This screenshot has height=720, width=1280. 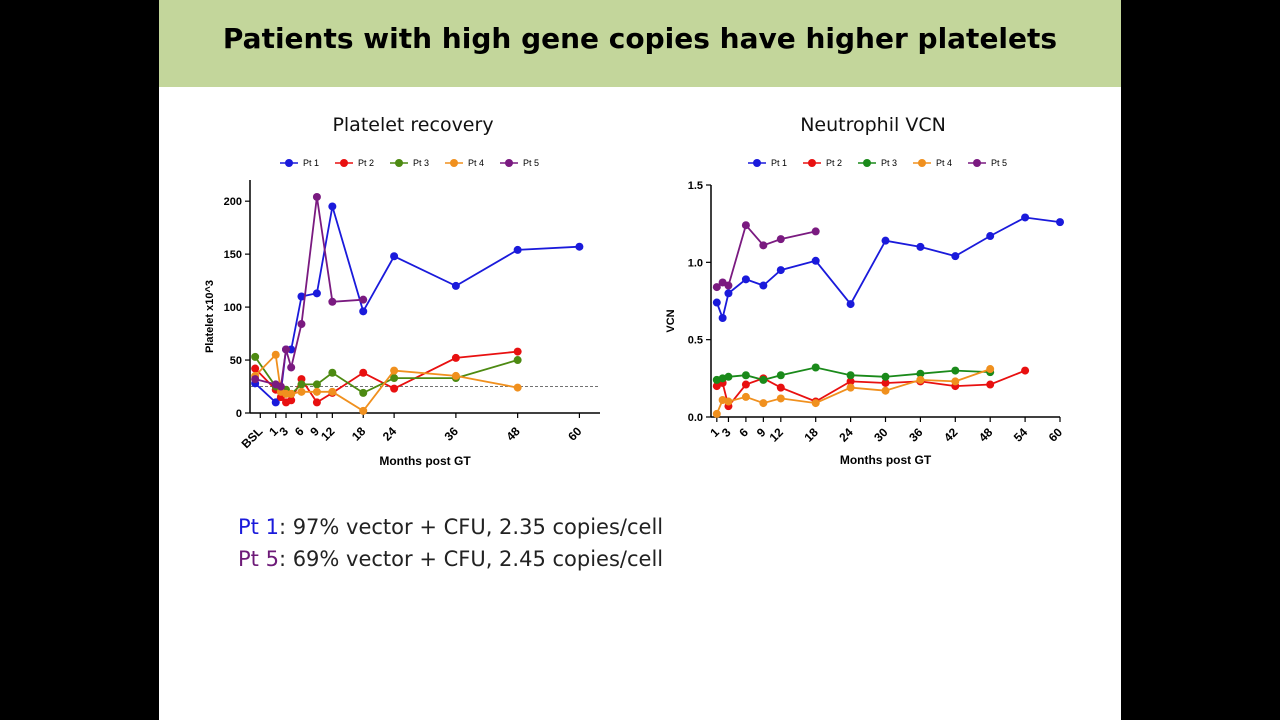 What do you see at coordinates (236, 361) in the screenshot?
I see `y-tick-label: 50` at bounding box center [236, 361].